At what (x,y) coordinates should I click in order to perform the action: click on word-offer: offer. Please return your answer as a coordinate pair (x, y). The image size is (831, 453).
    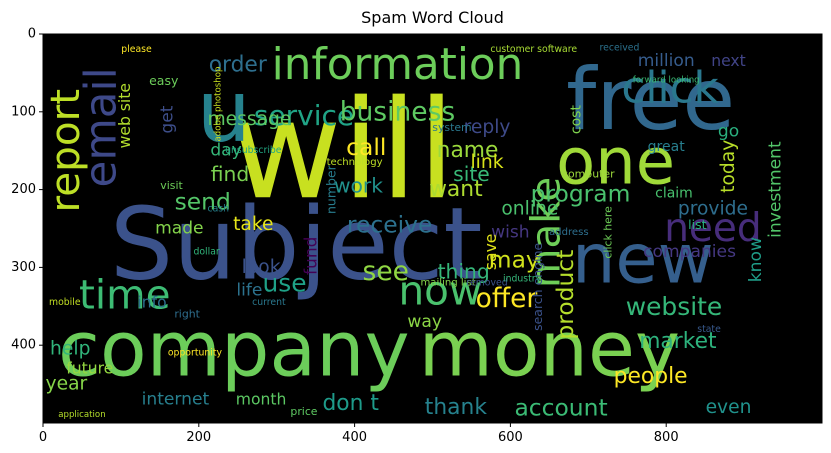
    Looking at the image, I should click on (507, 298).